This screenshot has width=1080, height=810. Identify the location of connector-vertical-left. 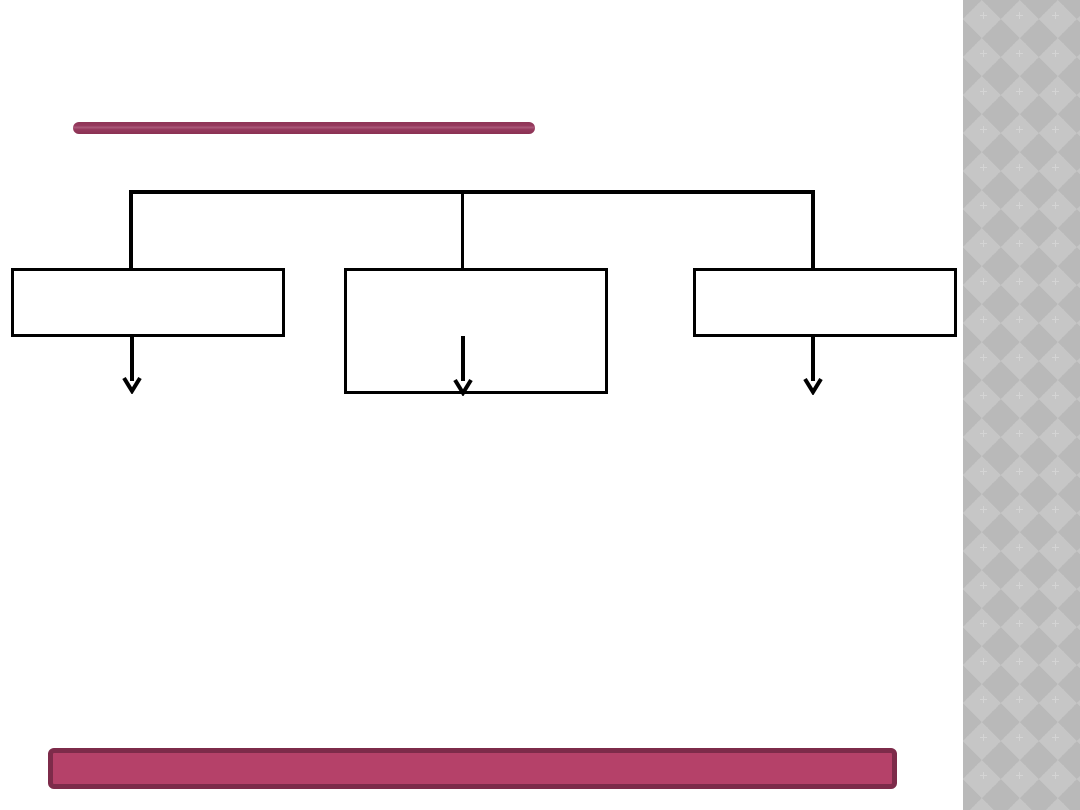
(131, 229).